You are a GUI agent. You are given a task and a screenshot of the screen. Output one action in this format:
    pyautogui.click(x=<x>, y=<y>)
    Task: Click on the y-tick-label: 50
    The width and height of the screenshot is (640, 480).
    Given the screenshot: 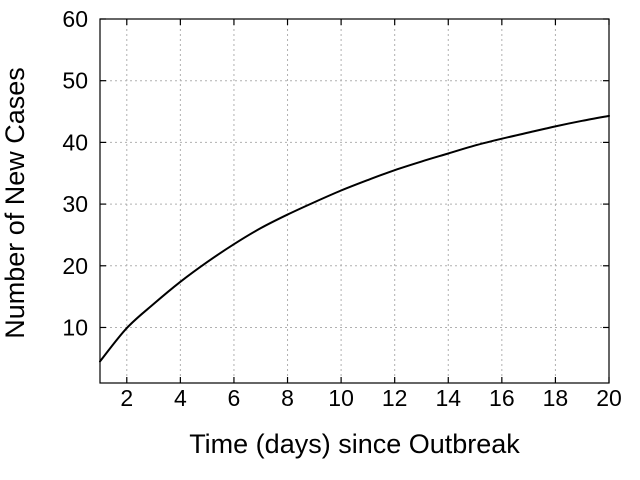 What is the action you would take?
    pyautogui.click(x=75, y=81)
    